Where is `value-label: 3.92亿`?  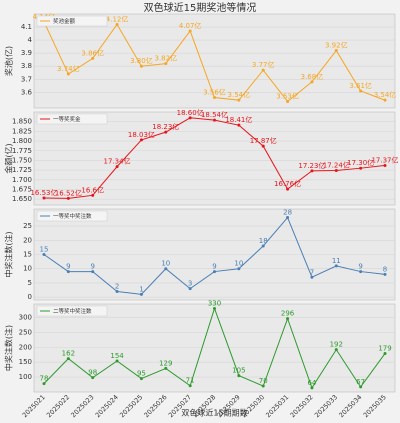
value-label: 3.92亿 is located at coordinates (336, 45).